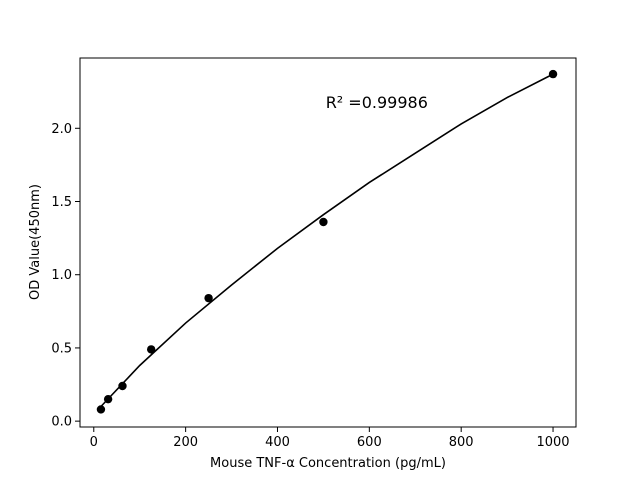 Image resolution: width=640 pixels, height=480 pixels. I want to click on y-tick-label: 1.5, so click(61, 202).